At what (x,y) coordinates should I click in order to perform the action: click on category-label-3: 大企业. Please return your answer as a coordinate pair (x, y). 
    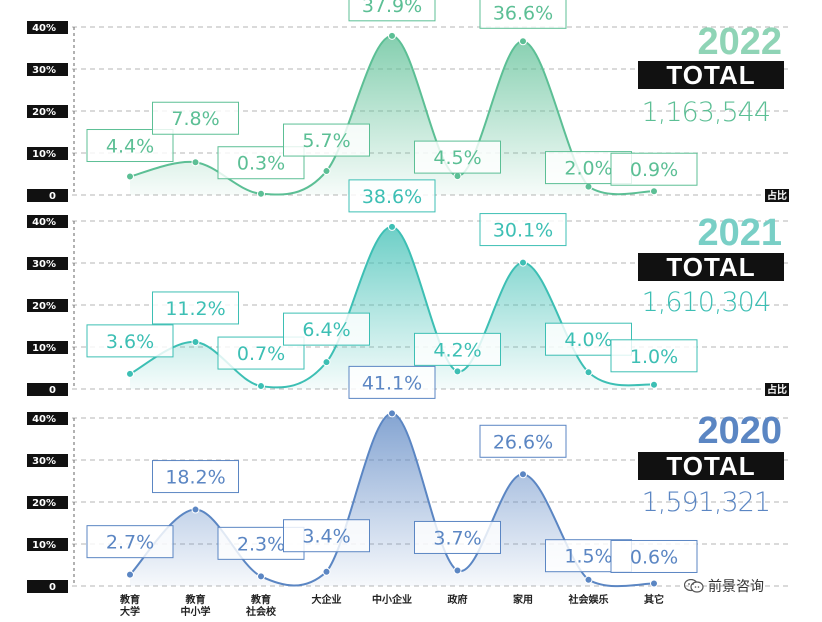
    Looking at the image, I should click on (327, 599).